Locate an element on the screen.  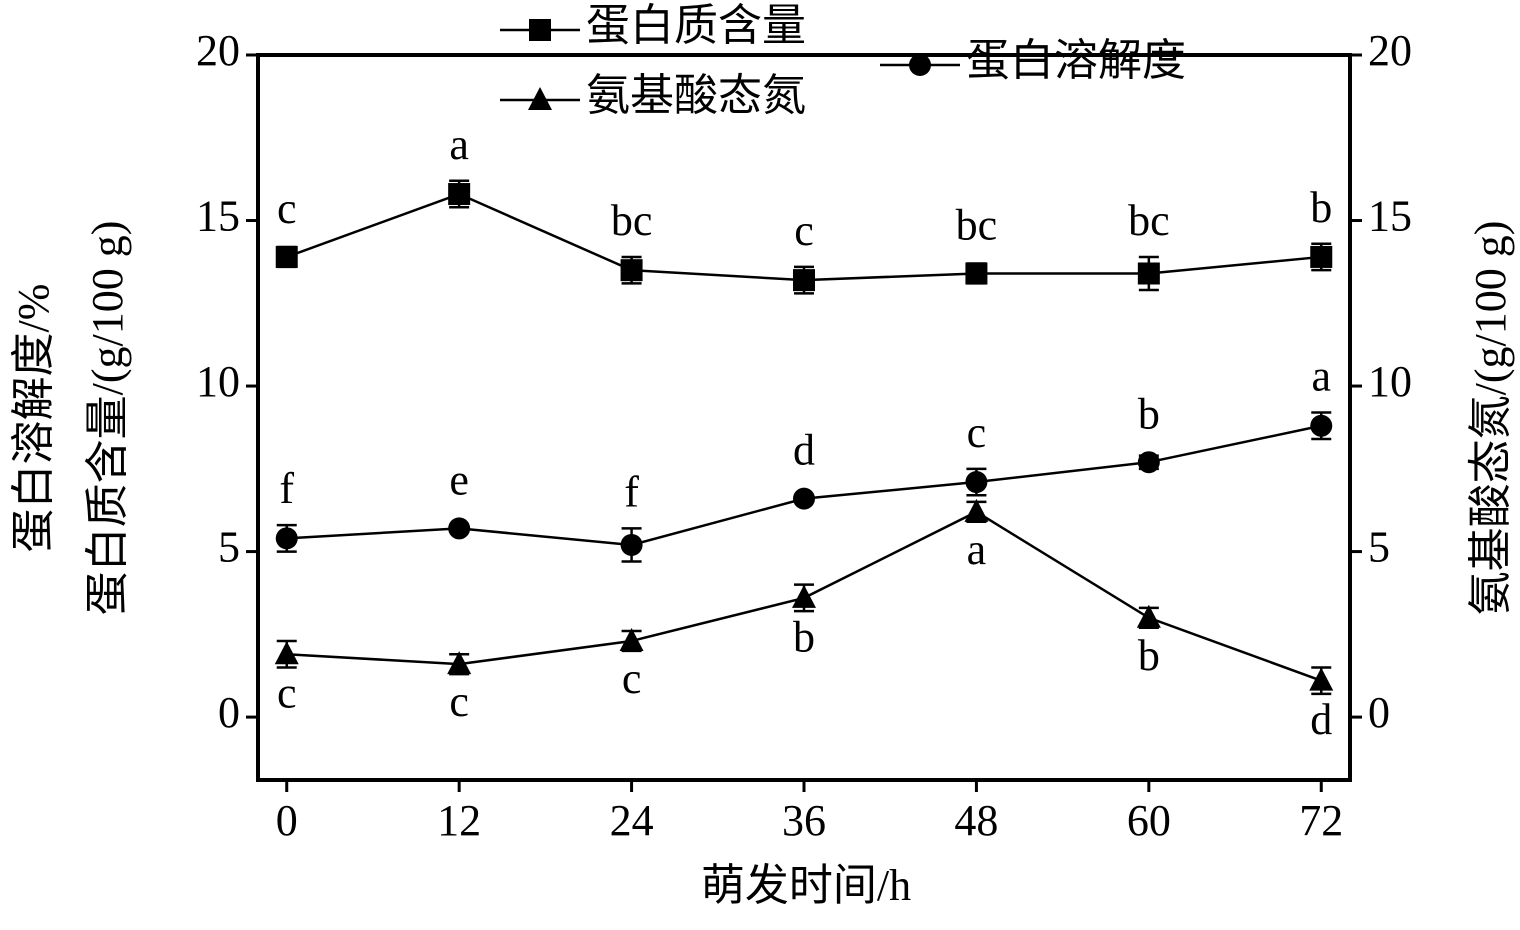
y2-tick-label: 0 is located at coordinates (1379, 712).